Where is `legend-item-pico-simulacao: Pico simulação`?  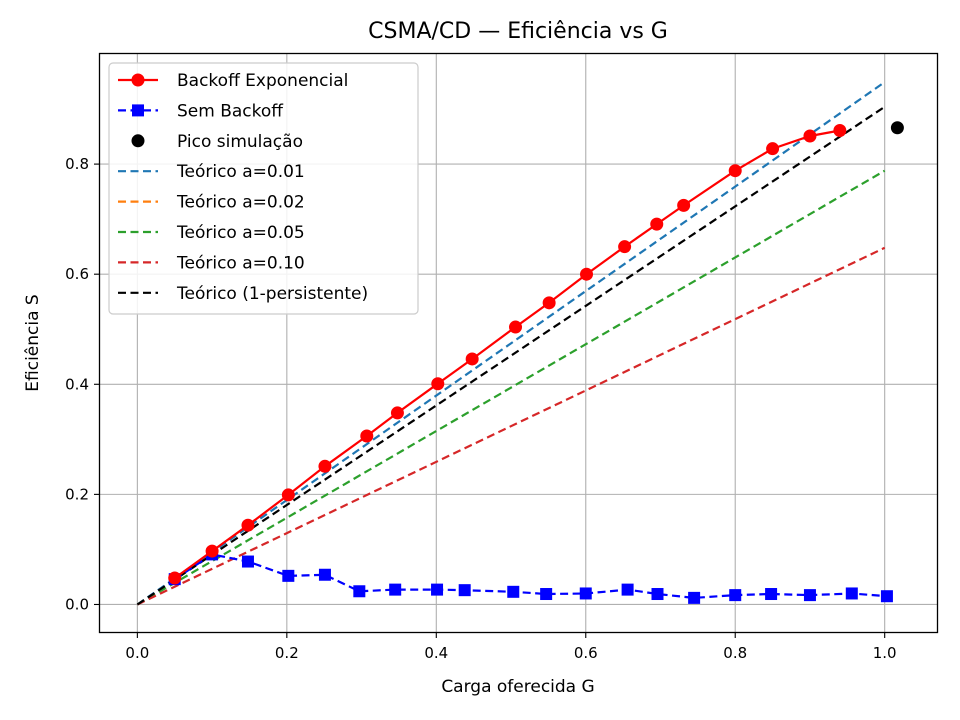 legend-item-pico-simulacao: Pico simulação is located at coordinates (217, 142).